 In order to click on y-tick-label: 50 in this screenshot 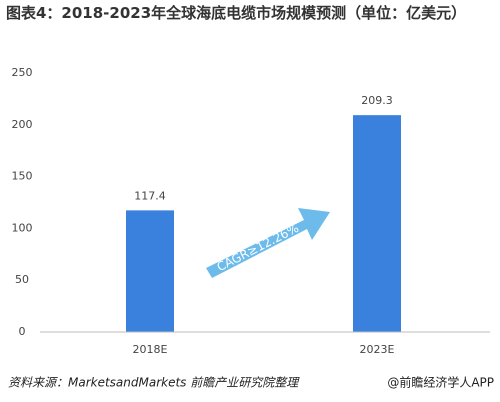, I will do `click(22, 279)`.